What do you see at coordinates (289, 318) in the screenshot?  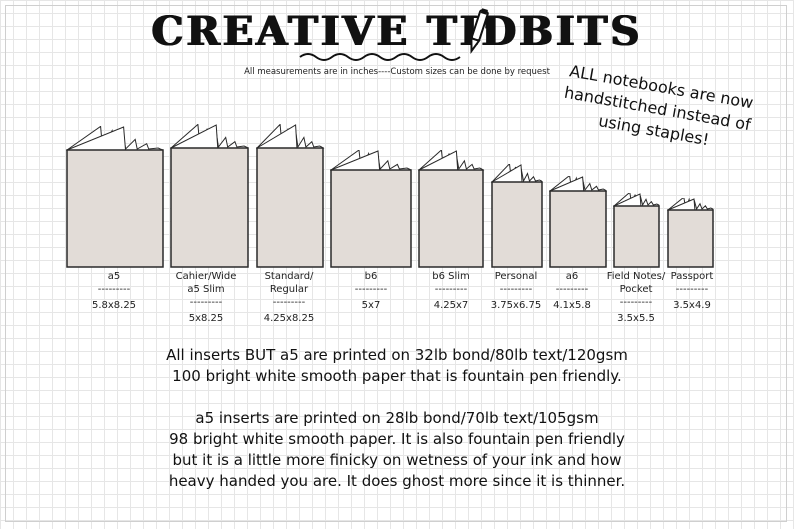 I see `size-dimensions: 4.25x8.25` at bounding box center [289, 318].